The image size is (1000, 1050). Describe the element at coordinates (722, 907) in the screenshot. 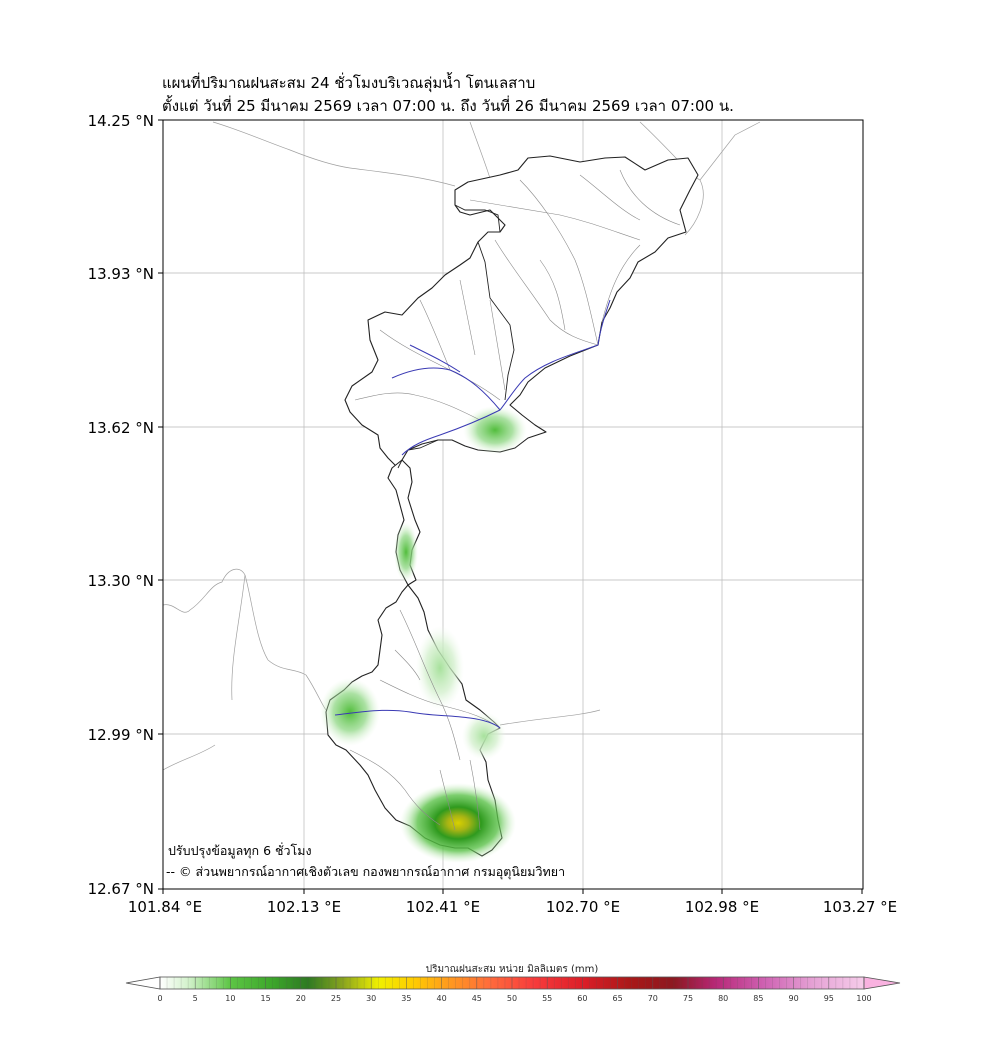

I see `lon-tick: 102.98 °E` at that location.